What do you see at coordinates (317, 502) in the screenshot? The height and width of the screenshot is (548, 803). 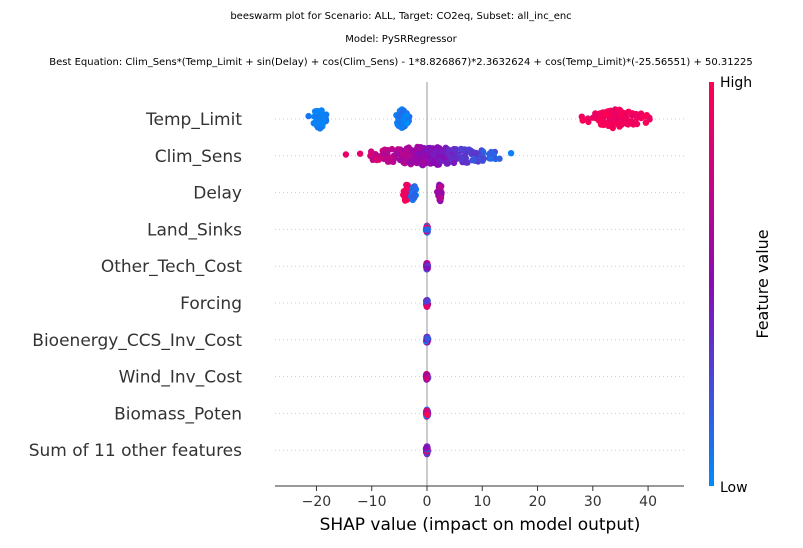 I see `x-tick-label: −20` at bounding box center [317, 502].